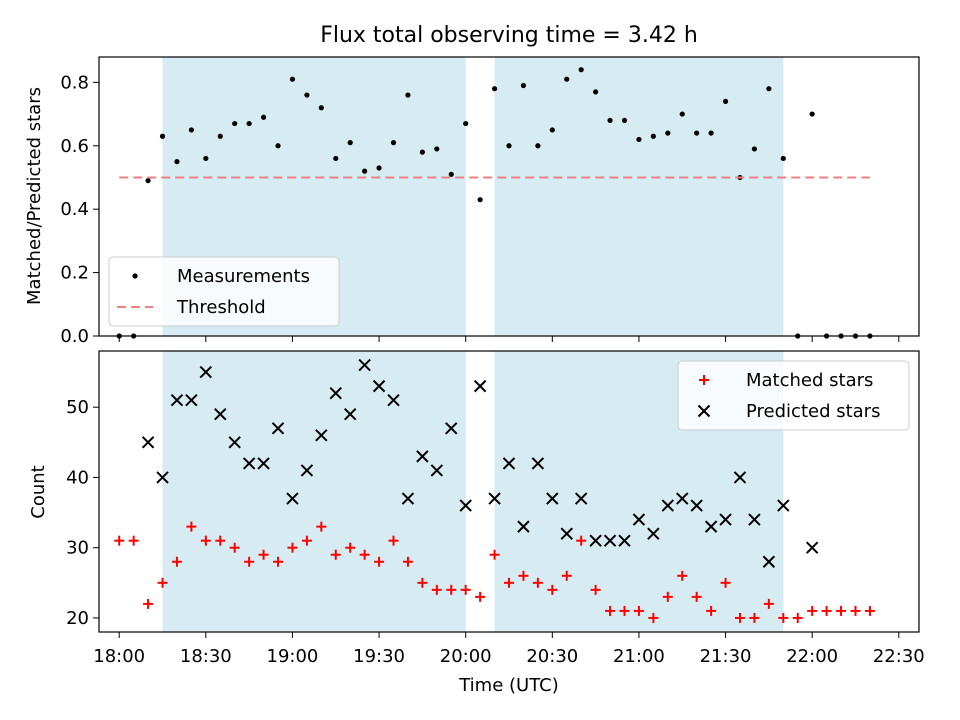 The image size is (960, 720). Describe the element at coordinates (508, 685) in the screenshot. I see `x-axis-label: Time (UTC)` at that location.